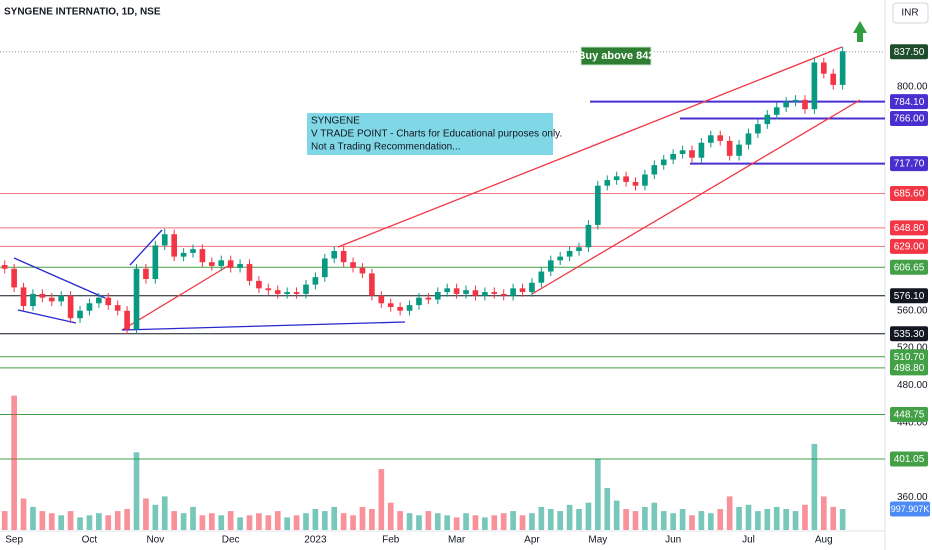  I want to click on x-tick-label: Jun, so click(673, 540).